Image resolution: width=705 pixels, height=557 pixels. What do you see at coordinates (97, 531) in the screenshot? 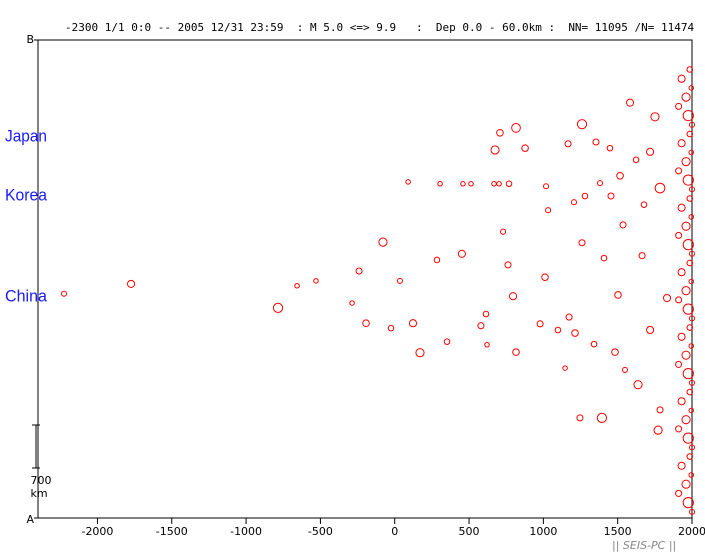
I see `x-tick-label: -2000` at bounding box center [97, 531].